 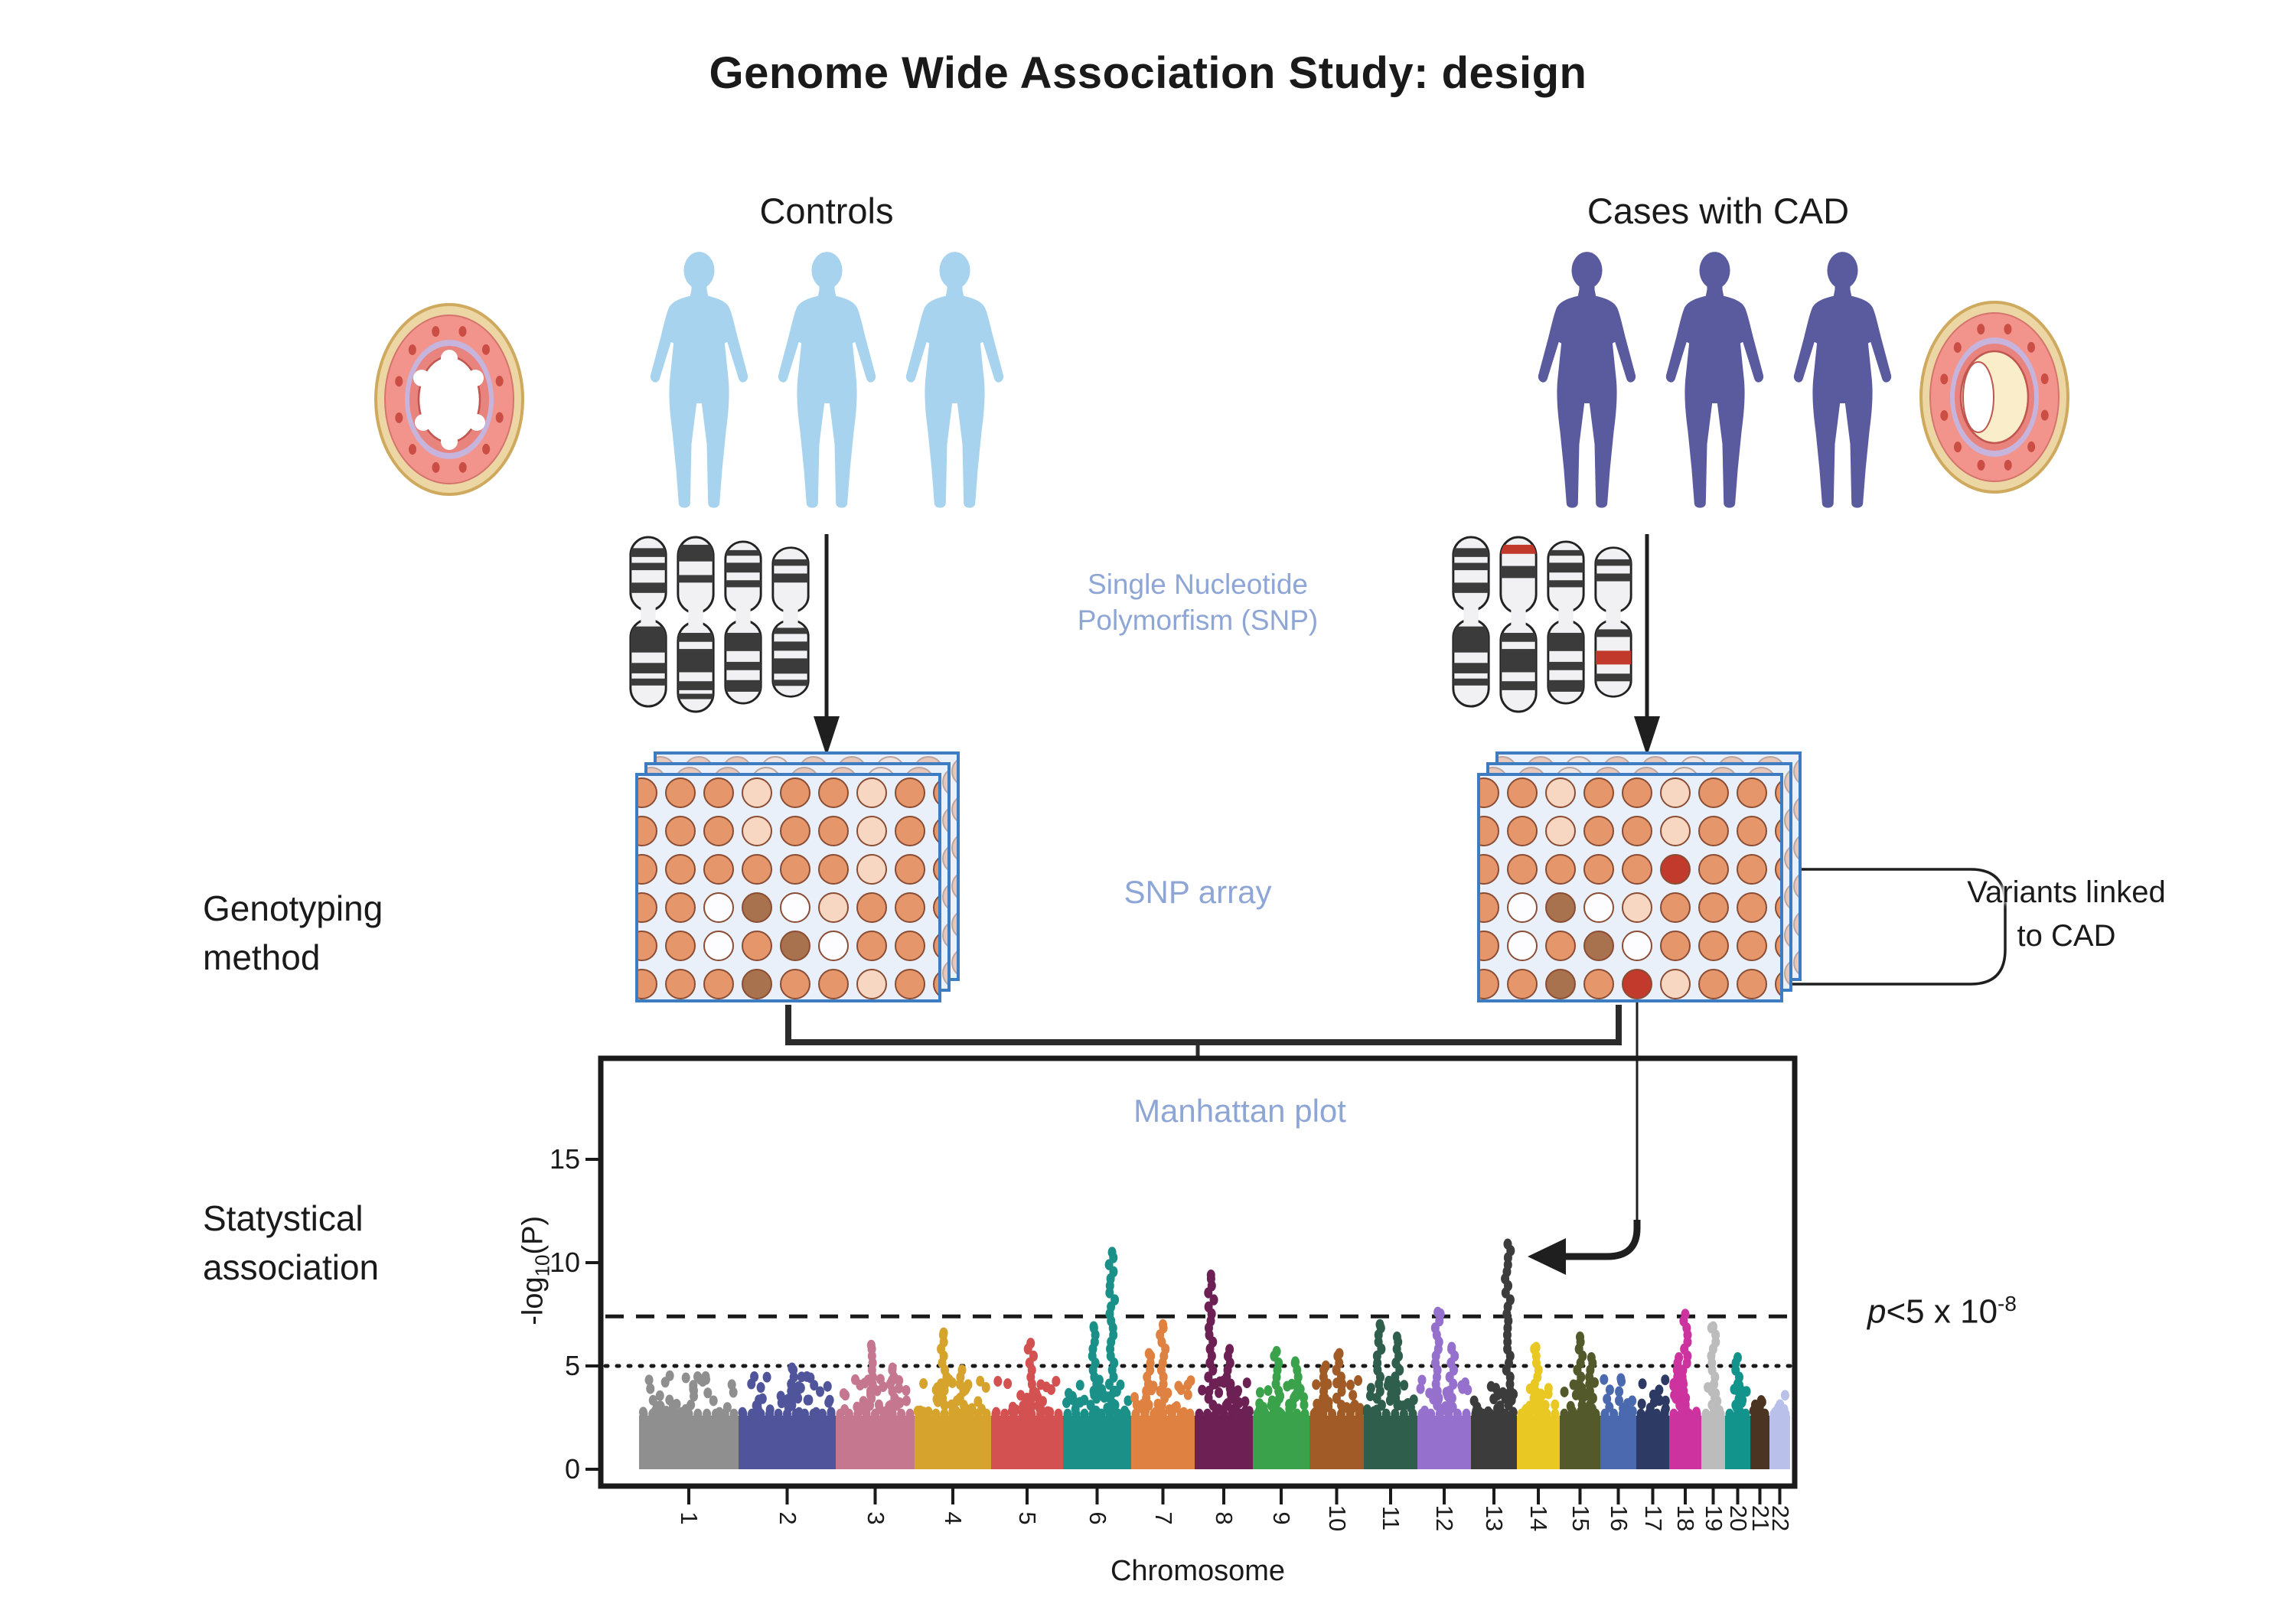 I want to click on arrays-to-plot-bracket, so click(x=1203, y=1031).